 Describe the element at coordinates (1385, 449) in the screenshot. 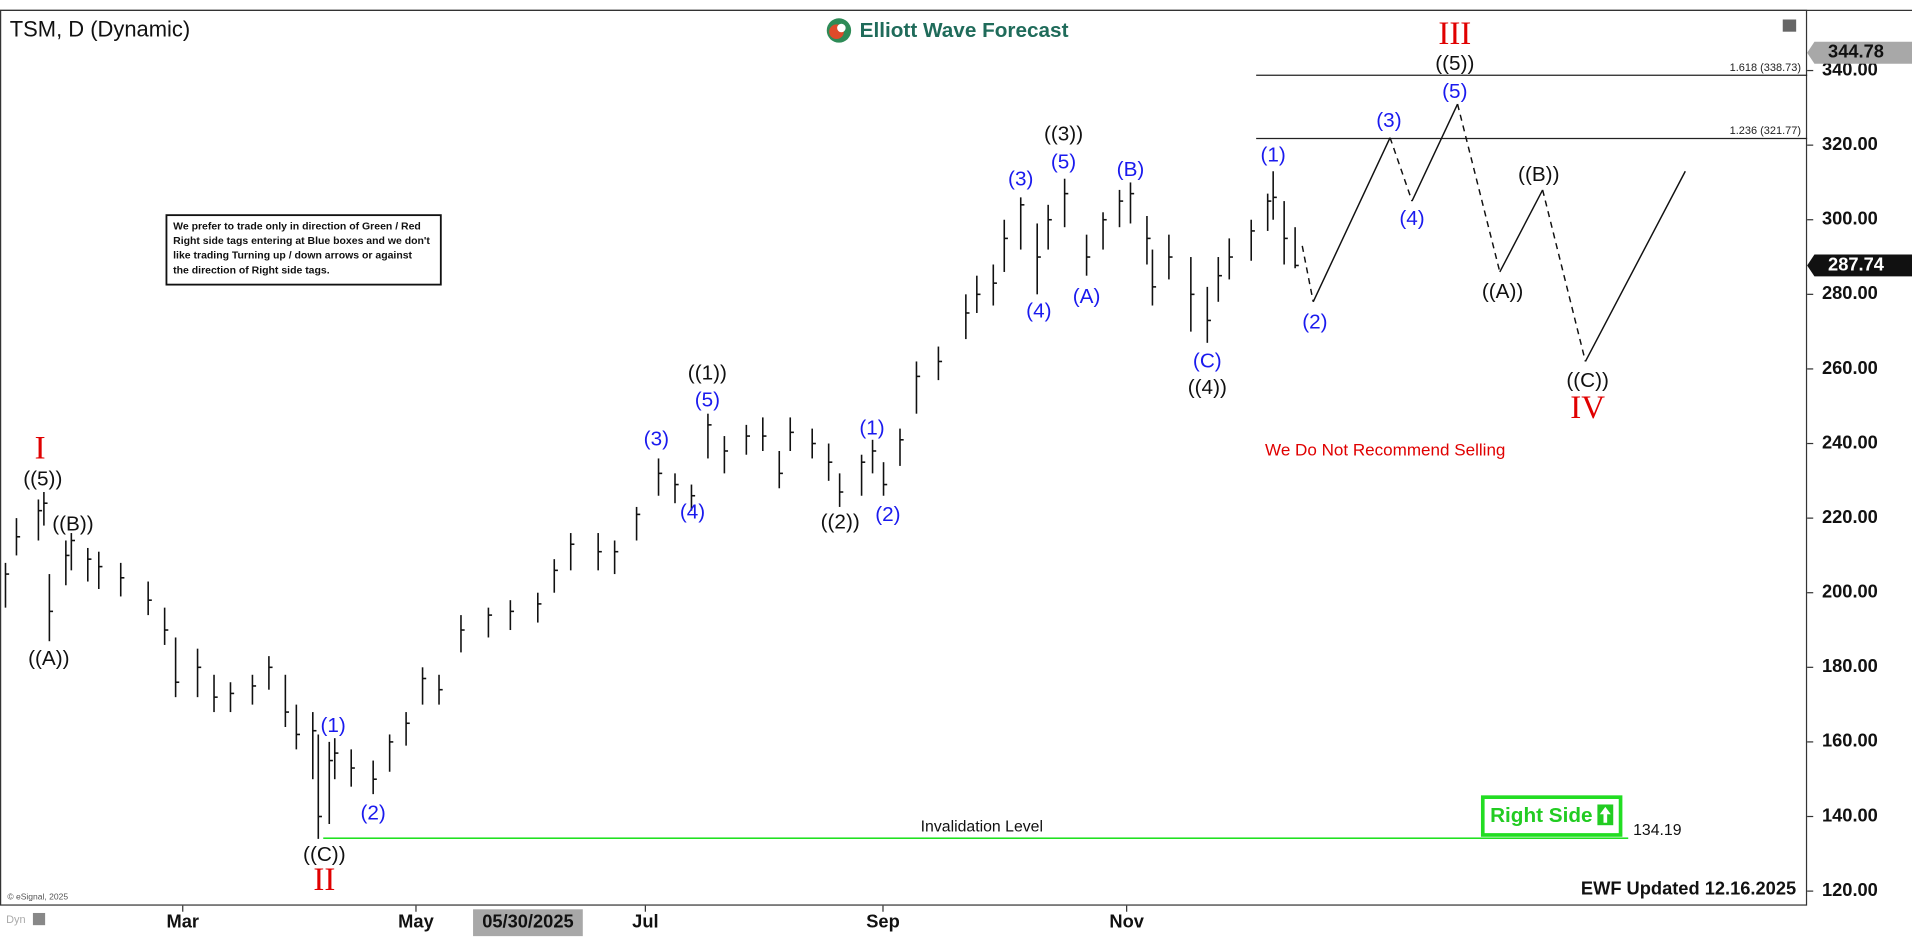

I see `warning: We Do Not Recommend Selling` at that location.